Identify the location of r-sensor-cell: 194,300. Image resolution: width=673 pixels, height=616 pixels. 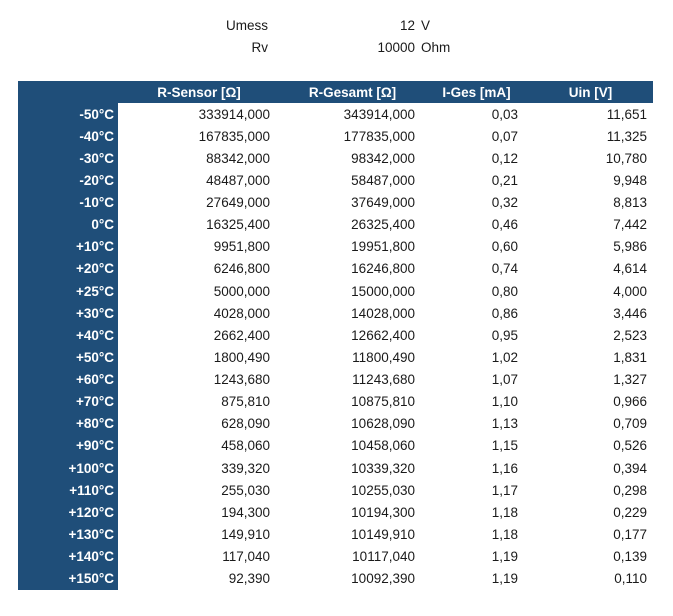
(245, 512).